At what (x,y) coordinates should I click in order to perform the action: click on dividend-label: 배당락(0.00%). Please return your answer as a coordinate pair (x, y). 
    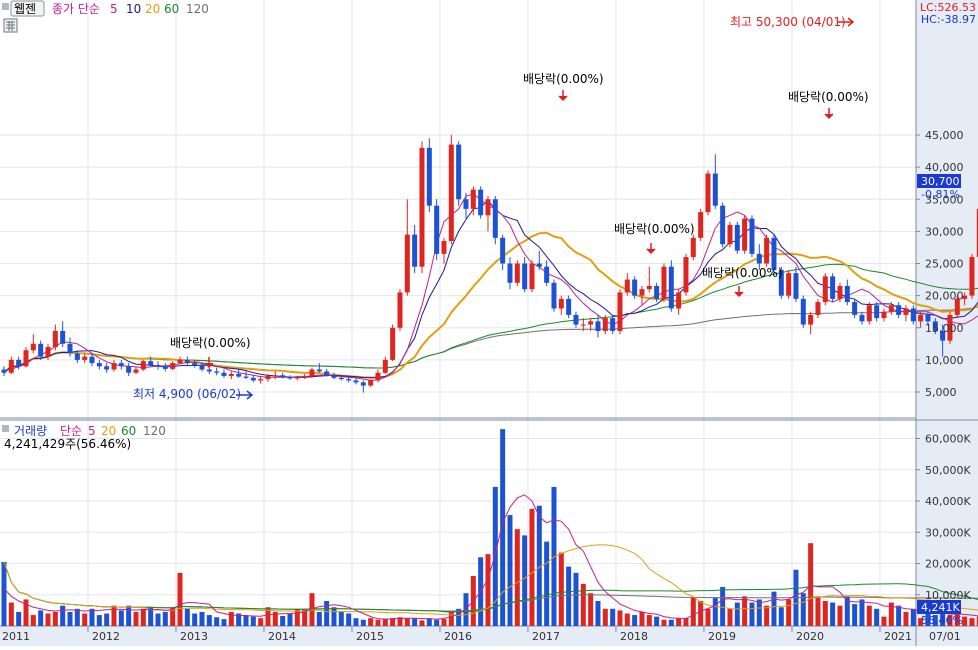
    Looking at the image, I should click on (828, 97).